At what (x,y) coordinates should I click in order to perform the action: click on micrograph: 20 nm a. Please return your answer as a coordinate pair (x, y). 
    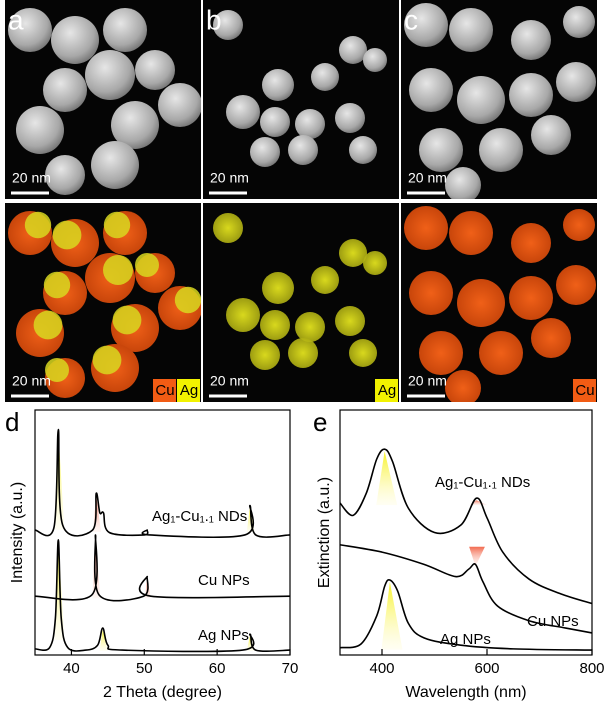
    Looking at the image, I should click on (103, 99).